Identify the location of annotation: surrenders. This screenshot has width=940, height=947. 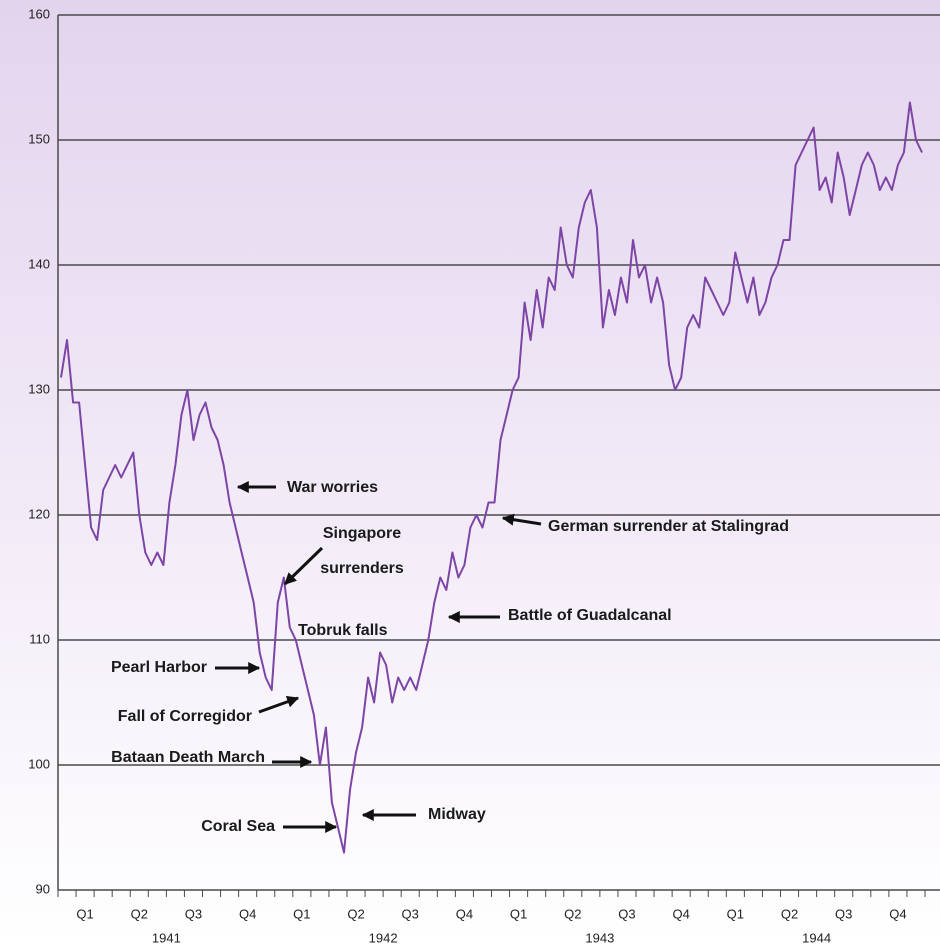
(362, 568).